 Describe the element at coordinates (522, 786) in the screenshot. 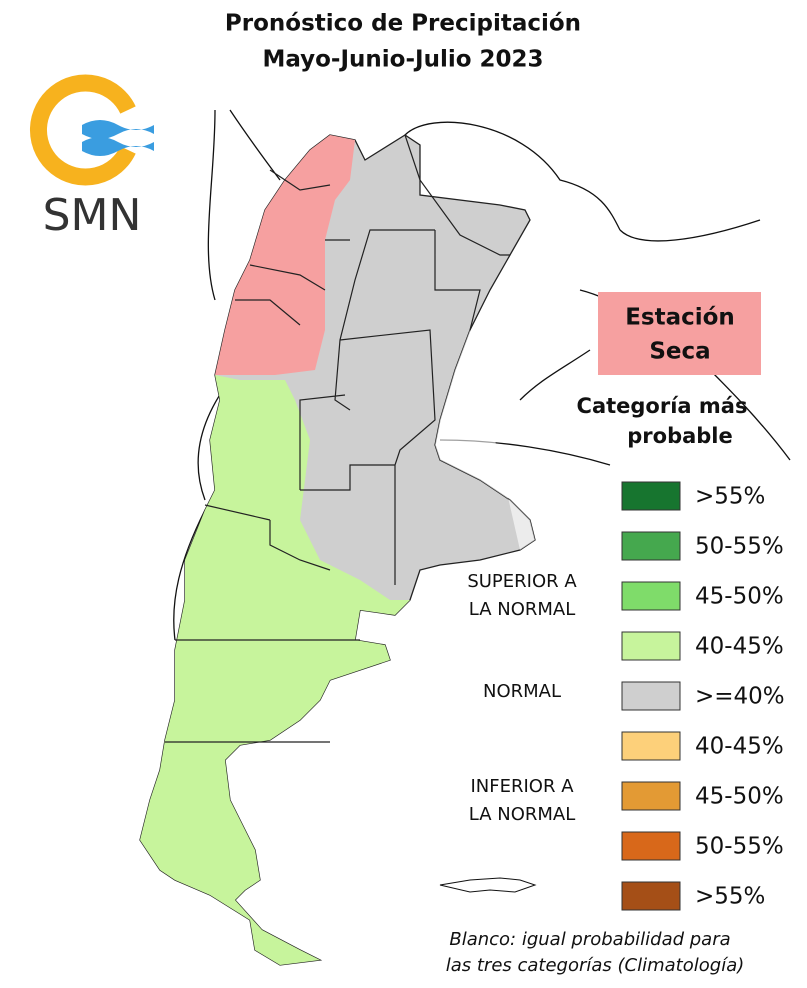

I see `legend-group: INFERIOR A` at that location.